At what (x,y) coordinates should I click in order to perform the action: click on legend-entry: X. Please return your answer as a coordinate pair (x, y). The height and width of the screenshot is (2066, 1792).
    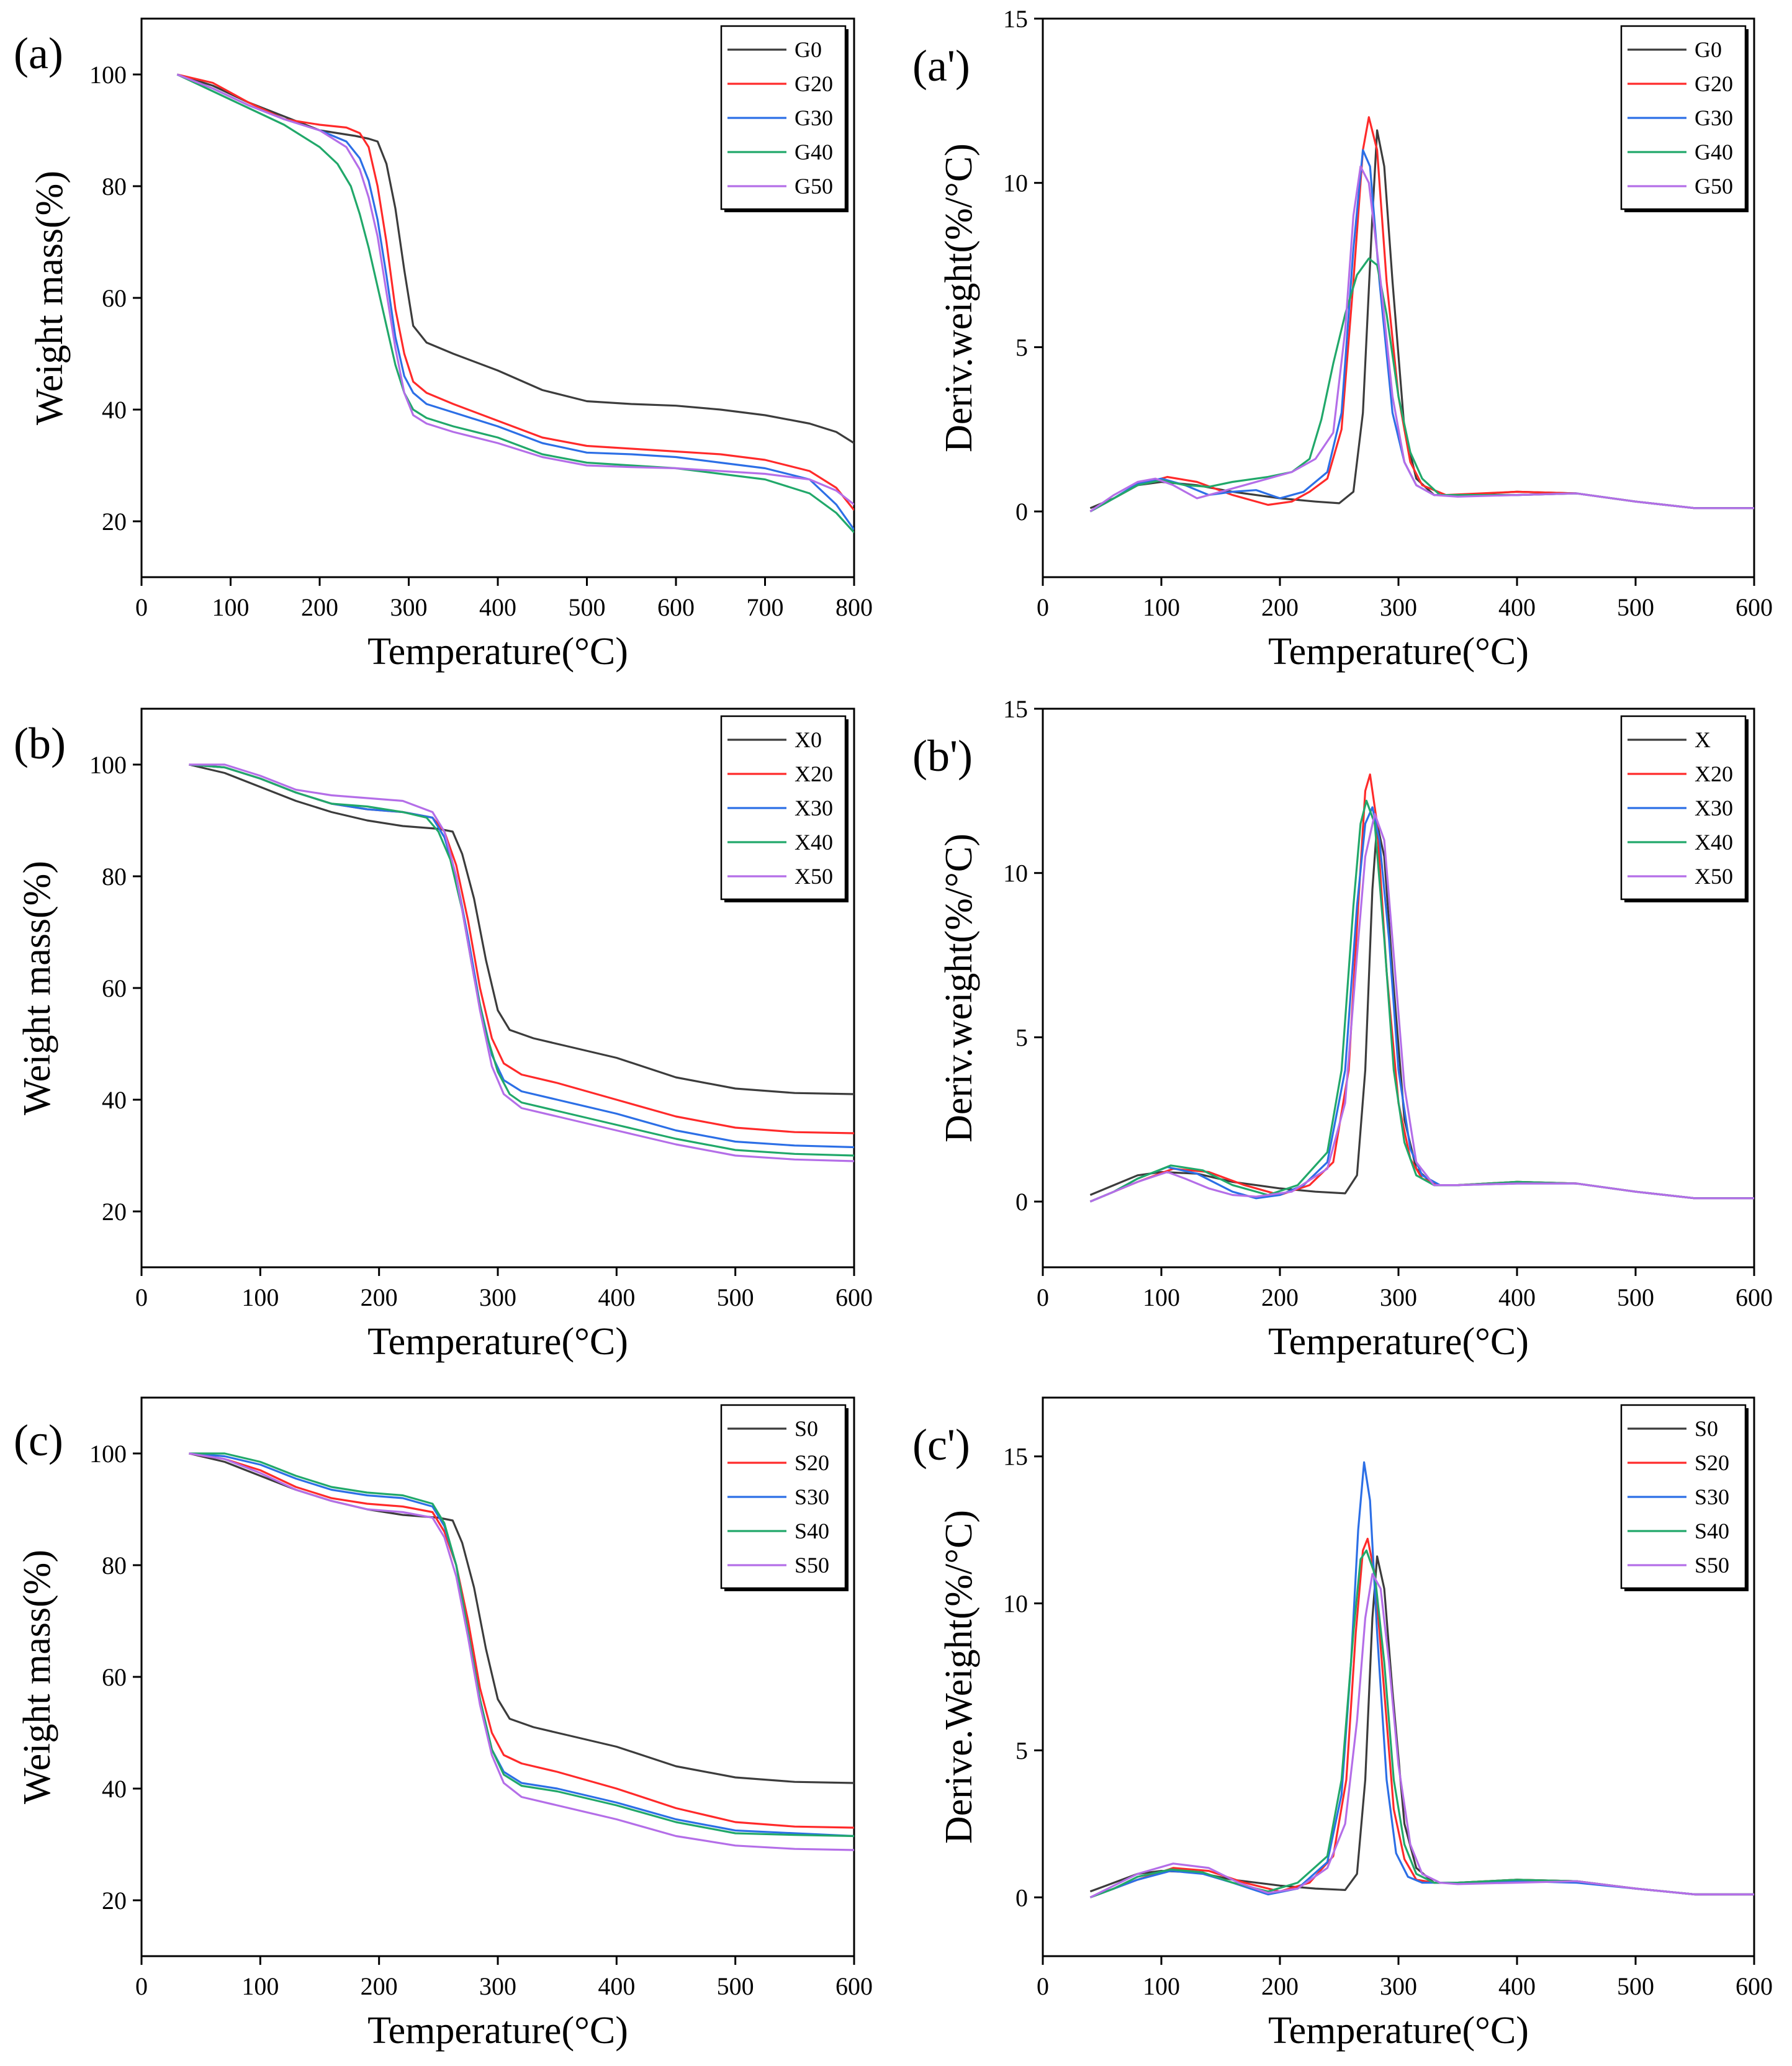
    Looking at the image, I should click on (1703, 739).